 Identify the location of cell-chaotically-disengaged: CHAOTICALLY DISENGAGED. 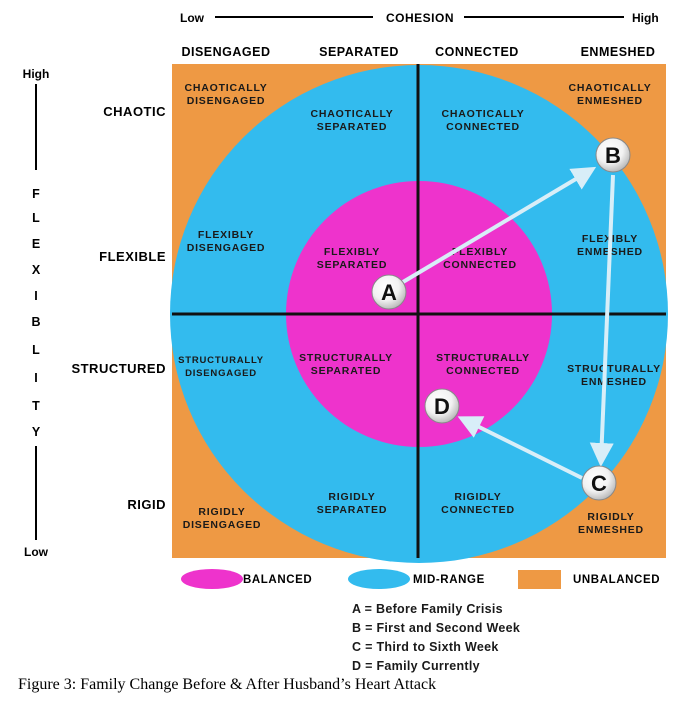
(225, 94).